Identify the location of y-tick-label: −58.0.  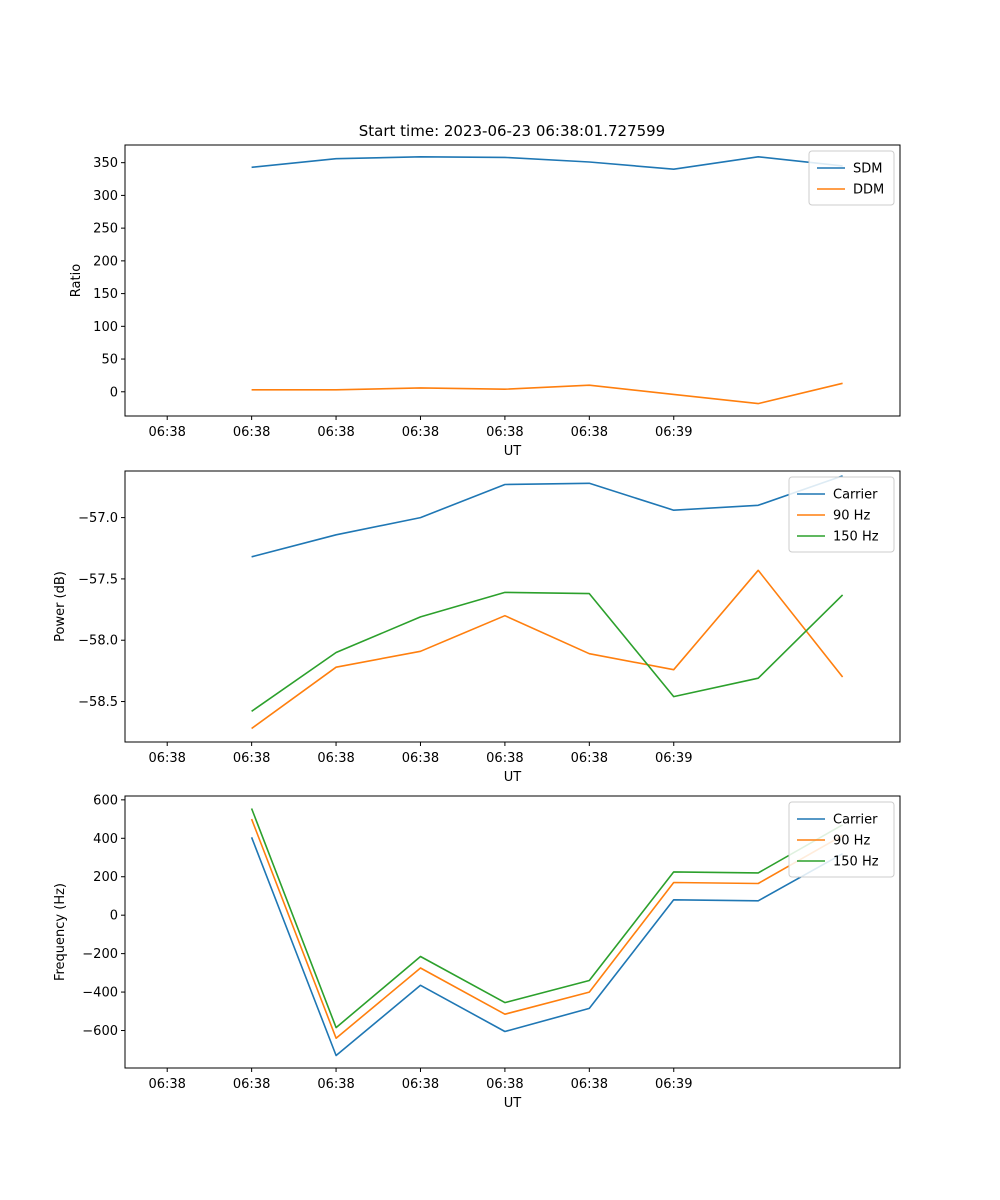
(98, 641).